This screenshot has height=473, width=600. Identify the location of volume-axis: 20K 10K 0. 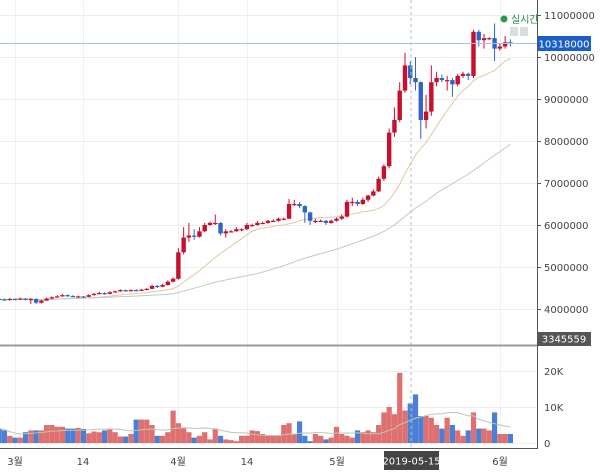
(554, 408).